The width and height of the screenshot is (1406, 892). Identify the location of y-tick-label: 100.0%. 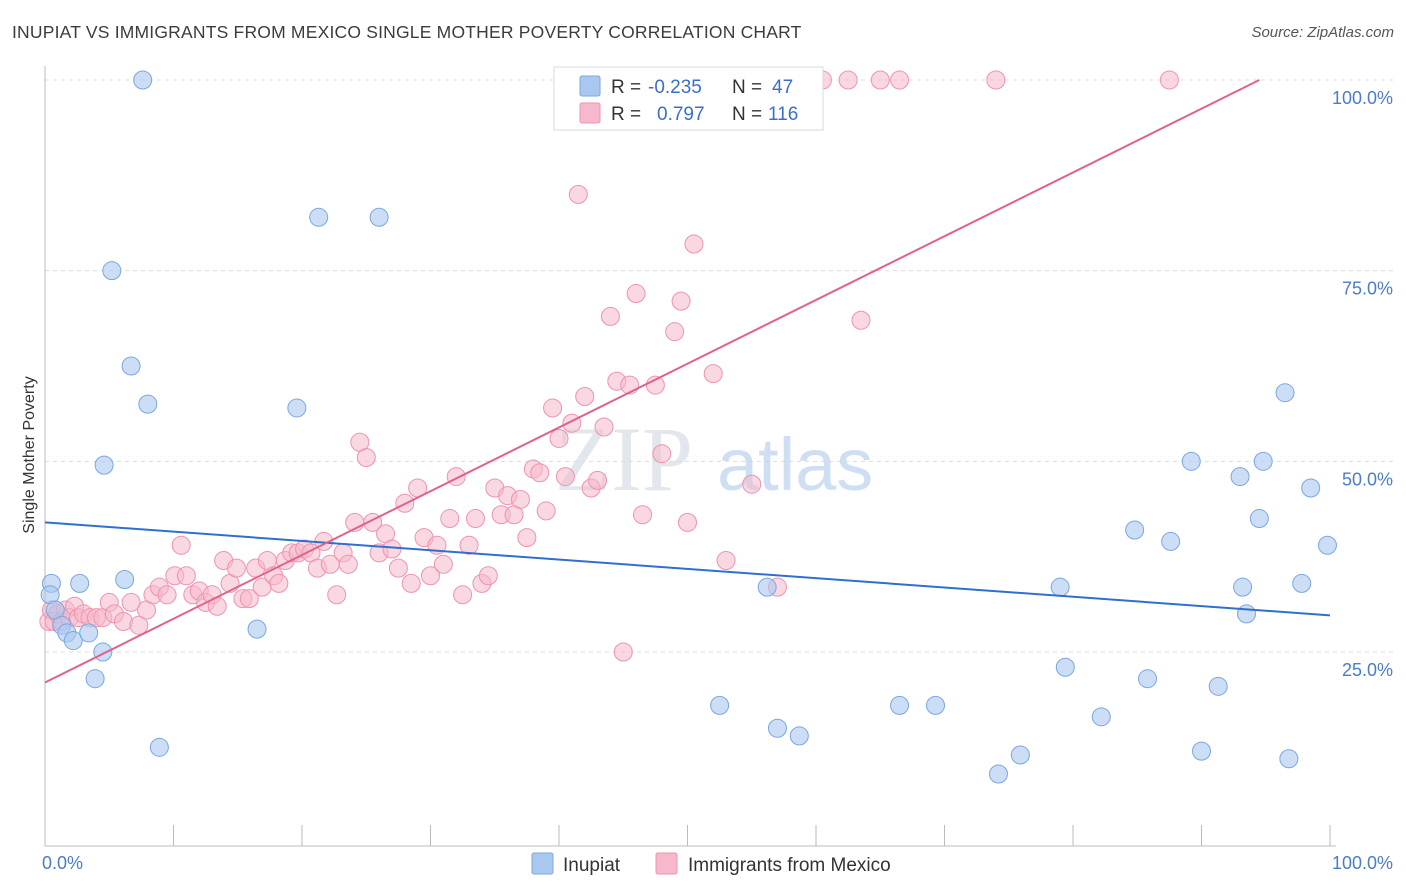
(1362, 98).